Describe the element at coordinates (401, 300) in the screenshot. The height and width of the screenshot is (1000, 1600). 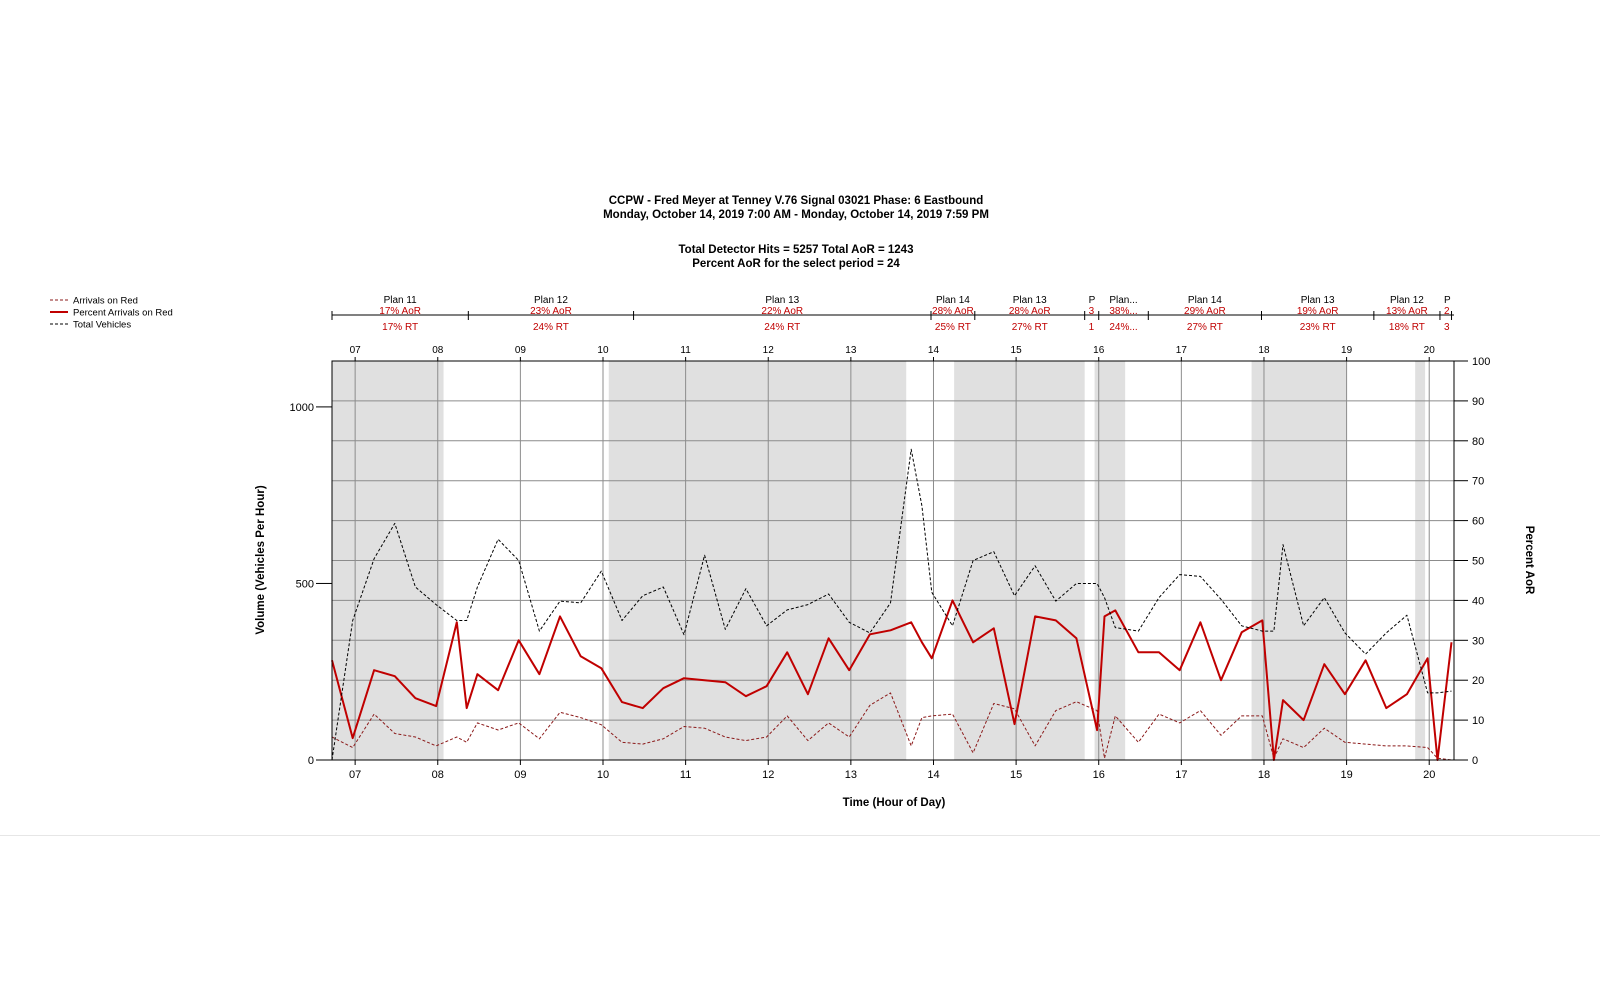
I see `plan-name: Plan 11` at that location.